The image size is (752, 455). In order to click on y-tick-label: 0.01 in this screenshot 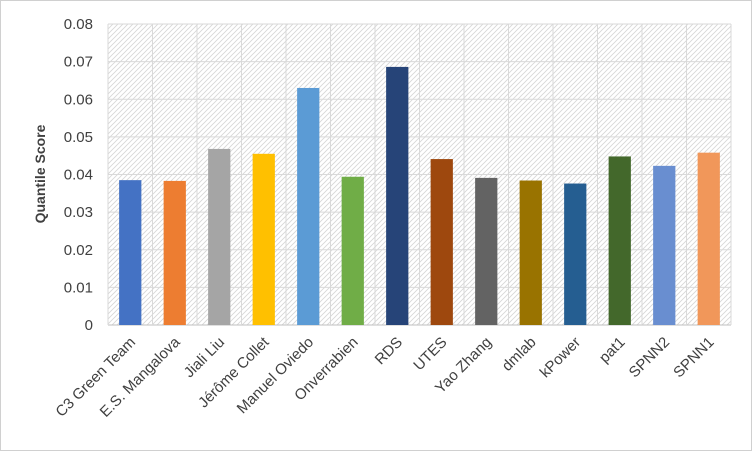, I will do `click(78, 287)`.